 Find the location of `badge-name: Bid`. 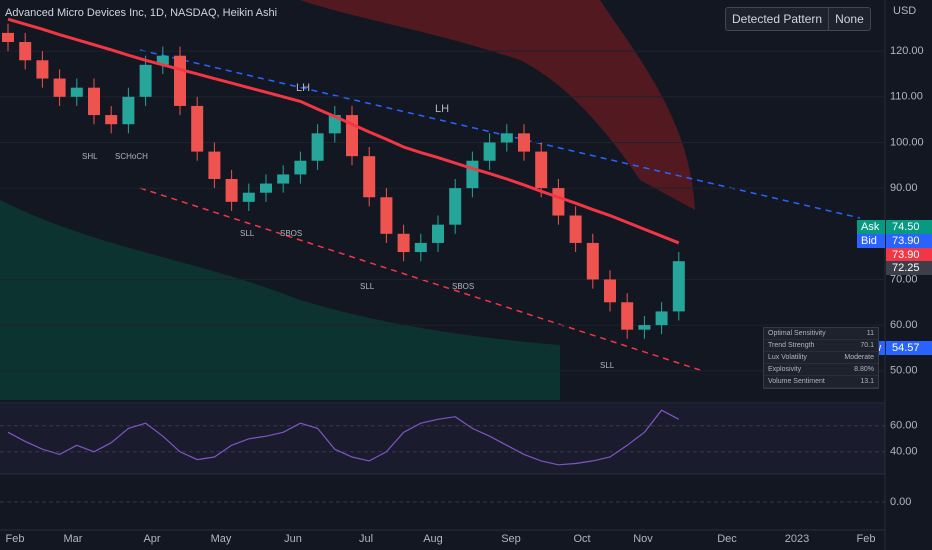

badge-name: Bid is located at coordinates (869, 241).